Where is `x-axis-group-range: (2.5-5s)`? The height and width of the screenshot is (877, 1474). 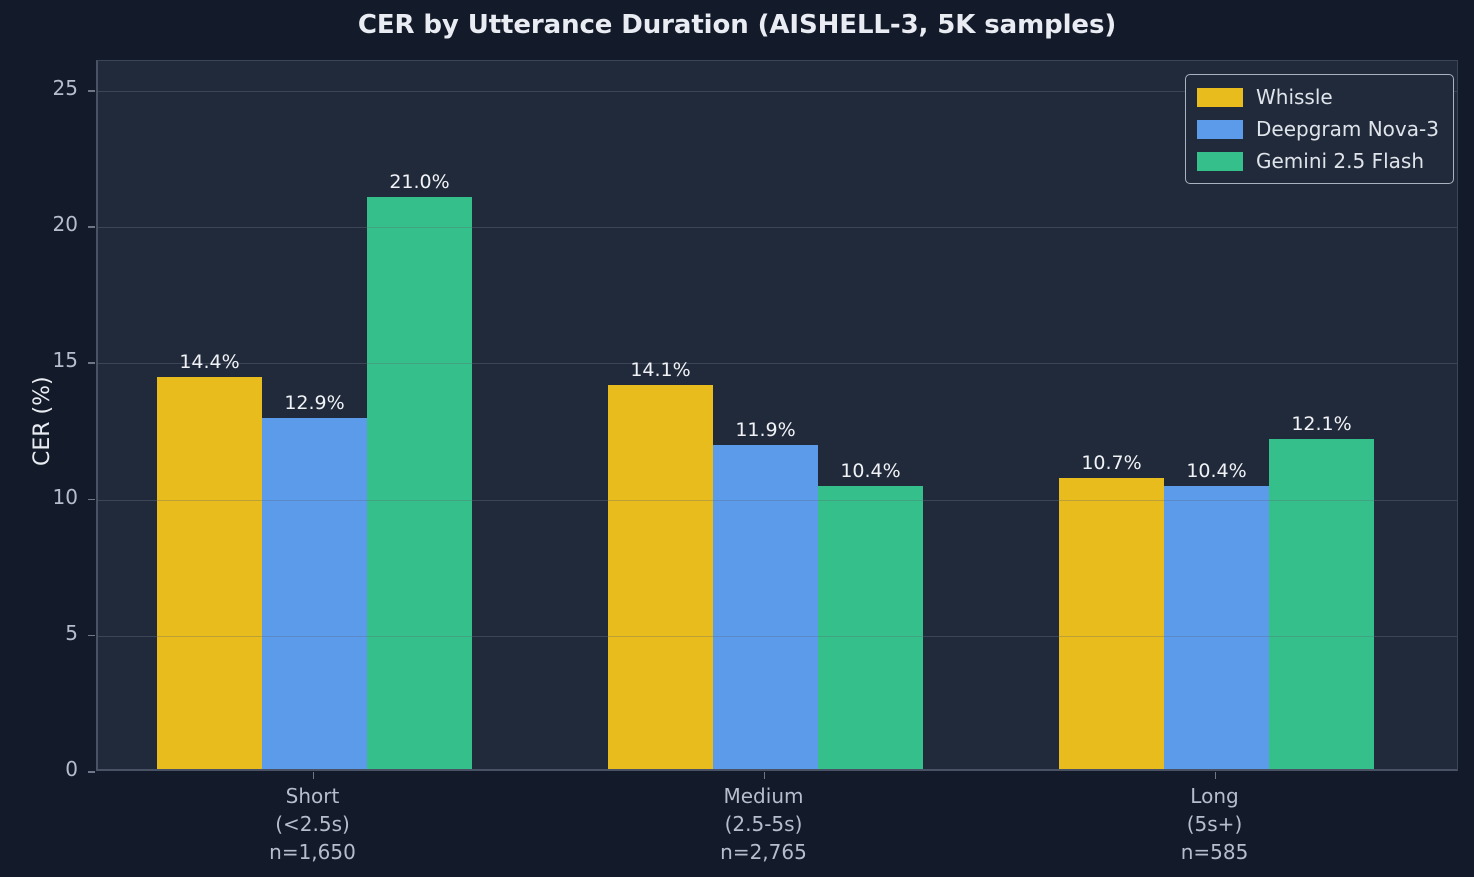 x-axis-group-range: (2.5-5s) is located at coordinates (763, 824).